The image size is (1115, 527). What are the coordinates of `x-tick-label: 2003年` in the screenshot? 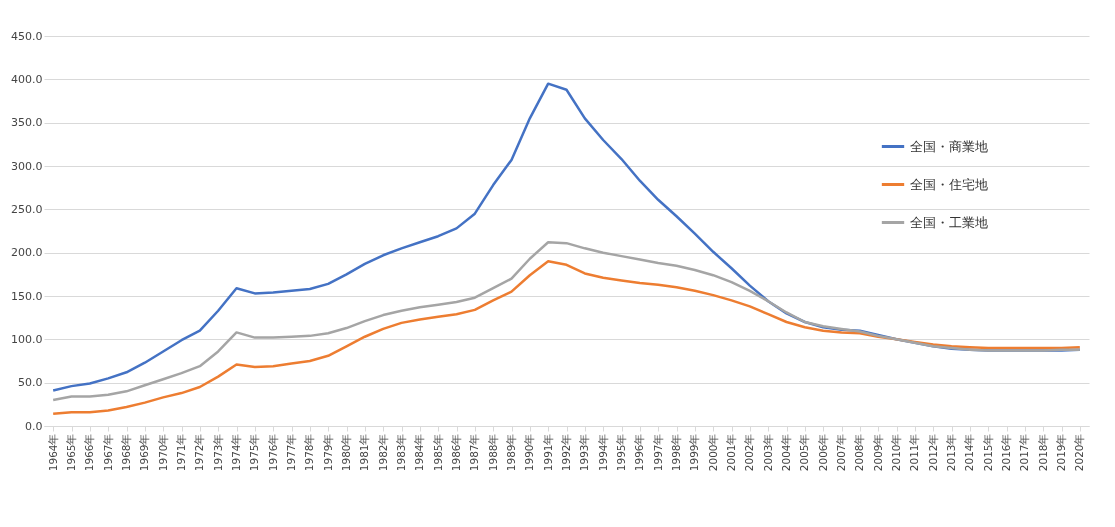 It's located at (767, 452).